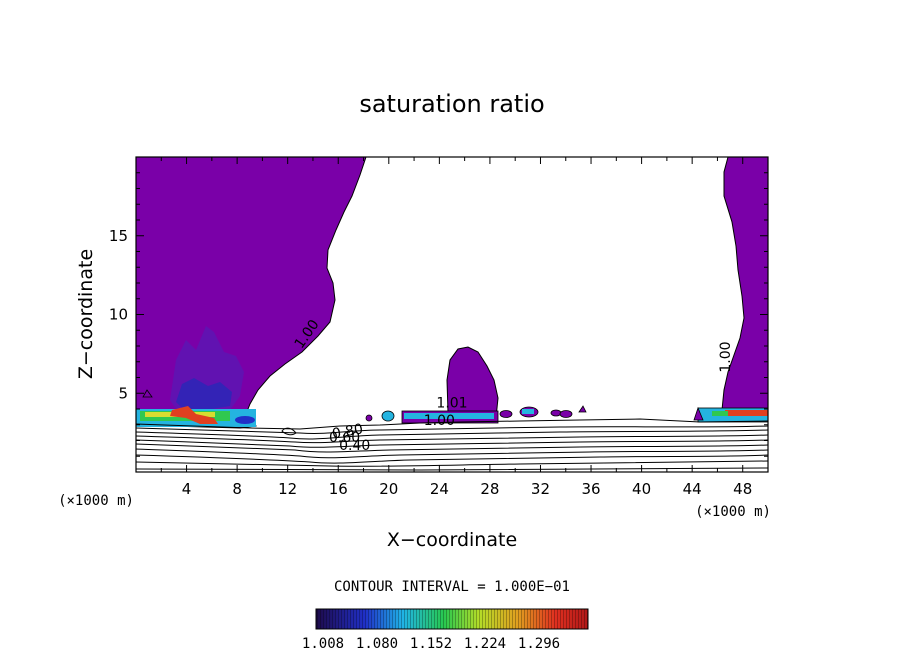 Image resolution: width=904 pixels, height=654 pixels. I want to click on blob-h, so click(698, 413).